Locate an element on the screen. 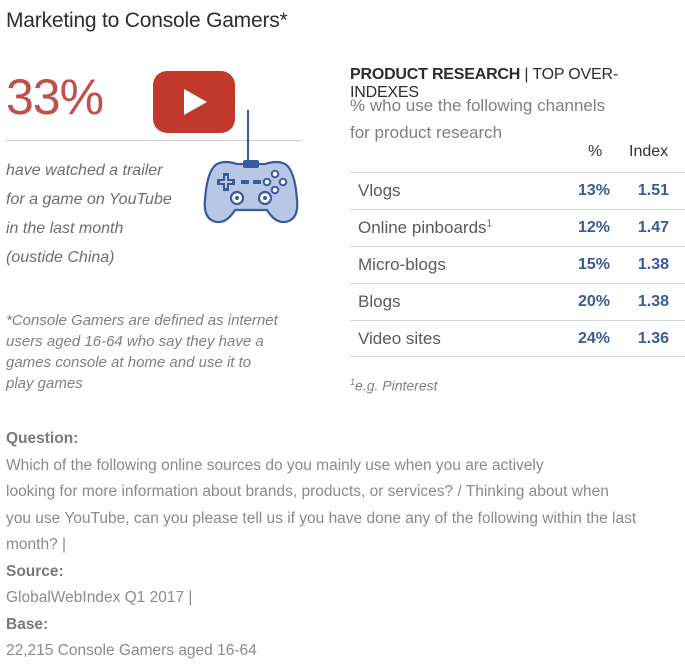 The image size is (685, 665). gamepad-icon is located at coordinates (251, 192).